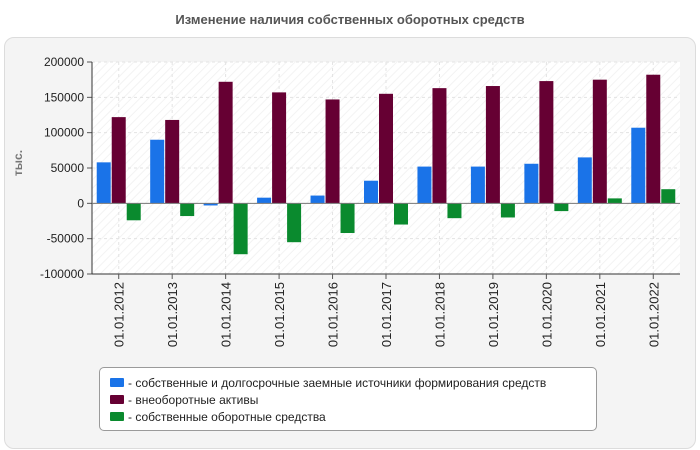 The width and height of the screenshot is (700, 450). Describe the element at coordinates (386, 148) in the screenshot. I see `bar-2-01.01.2017` at that location.